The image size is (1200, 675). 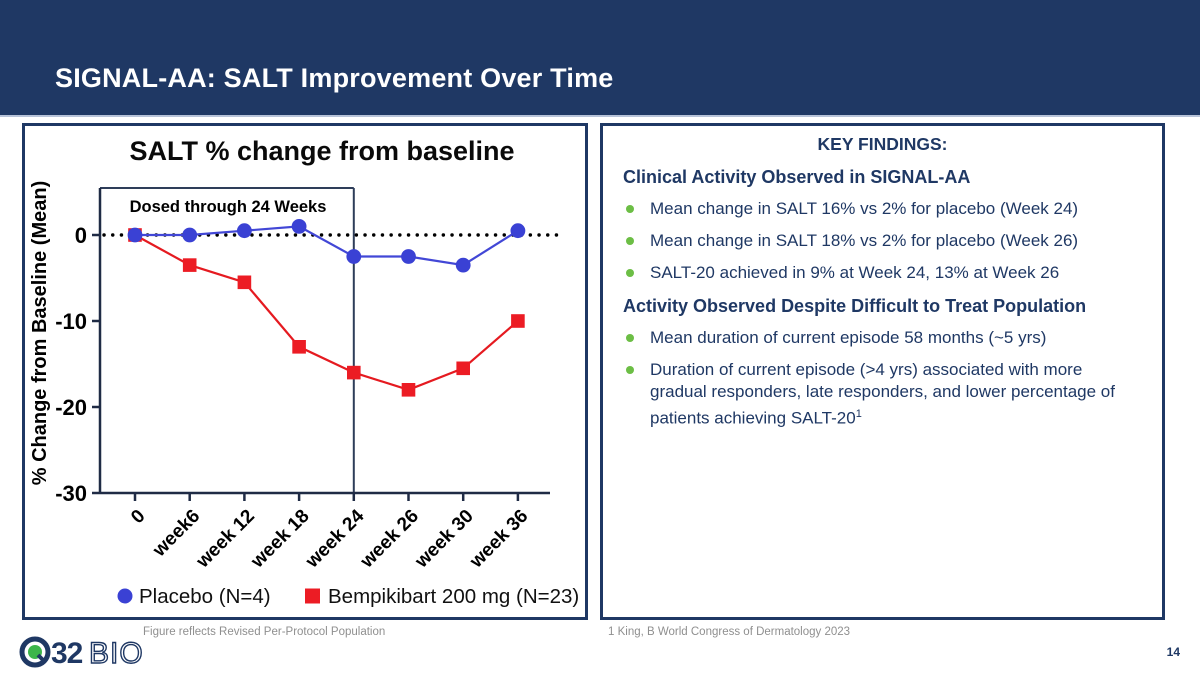 What do you see at coordinates (81, 235) in the screenshot?
I see `y-tick-label: 0` at bounding box center [81, 235].